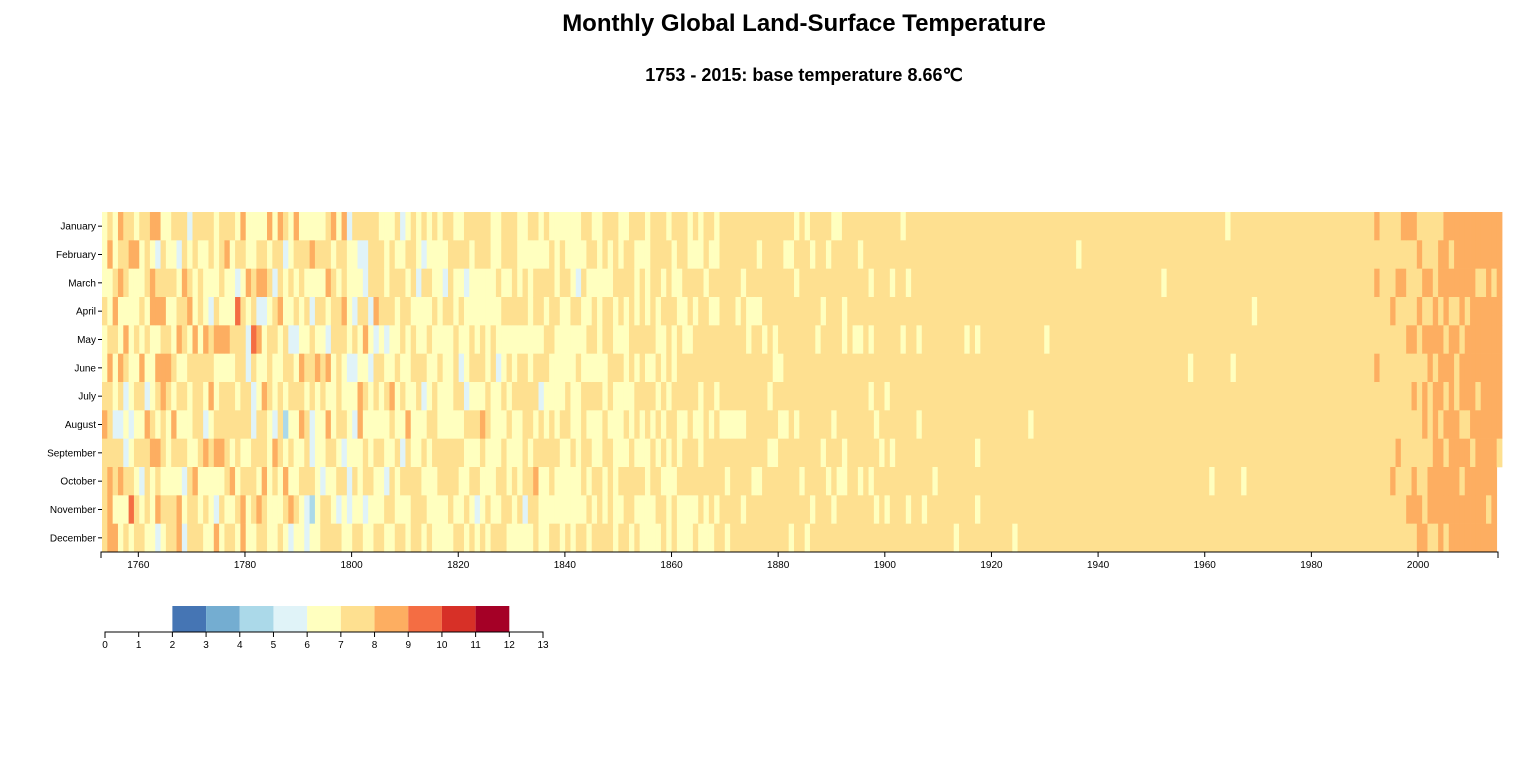 Image resolution: width=1539 pixels, height=765 pixels. I want to click on x-tick-label: 1840, so click(565, 565).